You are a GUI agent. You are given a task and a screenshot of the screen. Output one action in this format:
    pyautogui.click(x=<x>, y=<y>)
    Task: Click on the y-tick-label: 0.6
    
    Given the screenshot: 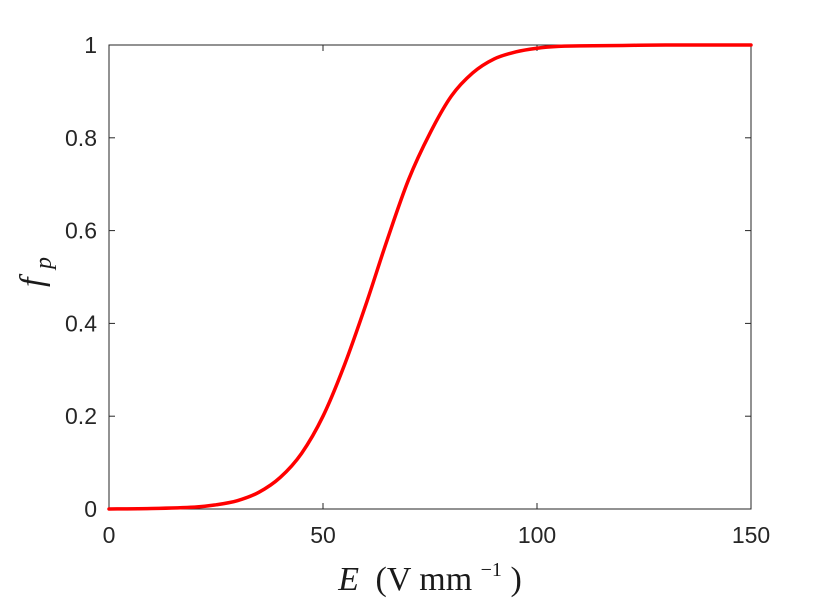 What is the action you would take?
    pyautogui.click(x=81, y=231)
    